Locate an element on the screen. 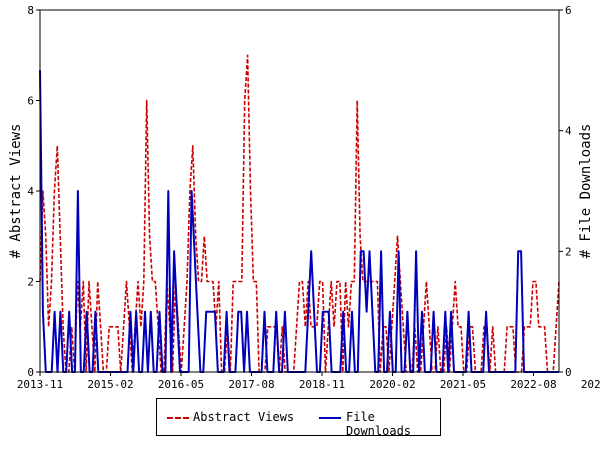  y-left-tick-label: 2 is located at coordinates (30, 282).